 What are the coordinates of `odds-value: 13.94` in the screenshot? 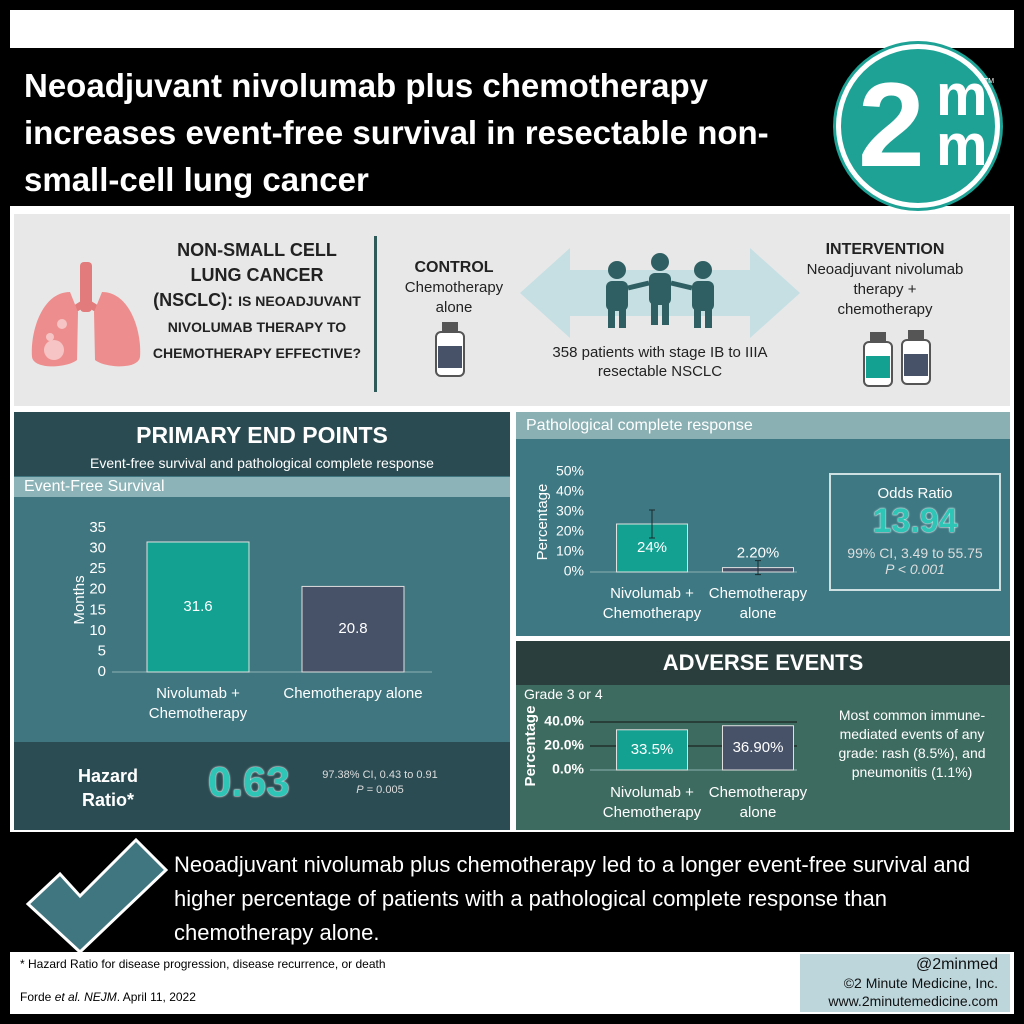 It's located at (915, 521).